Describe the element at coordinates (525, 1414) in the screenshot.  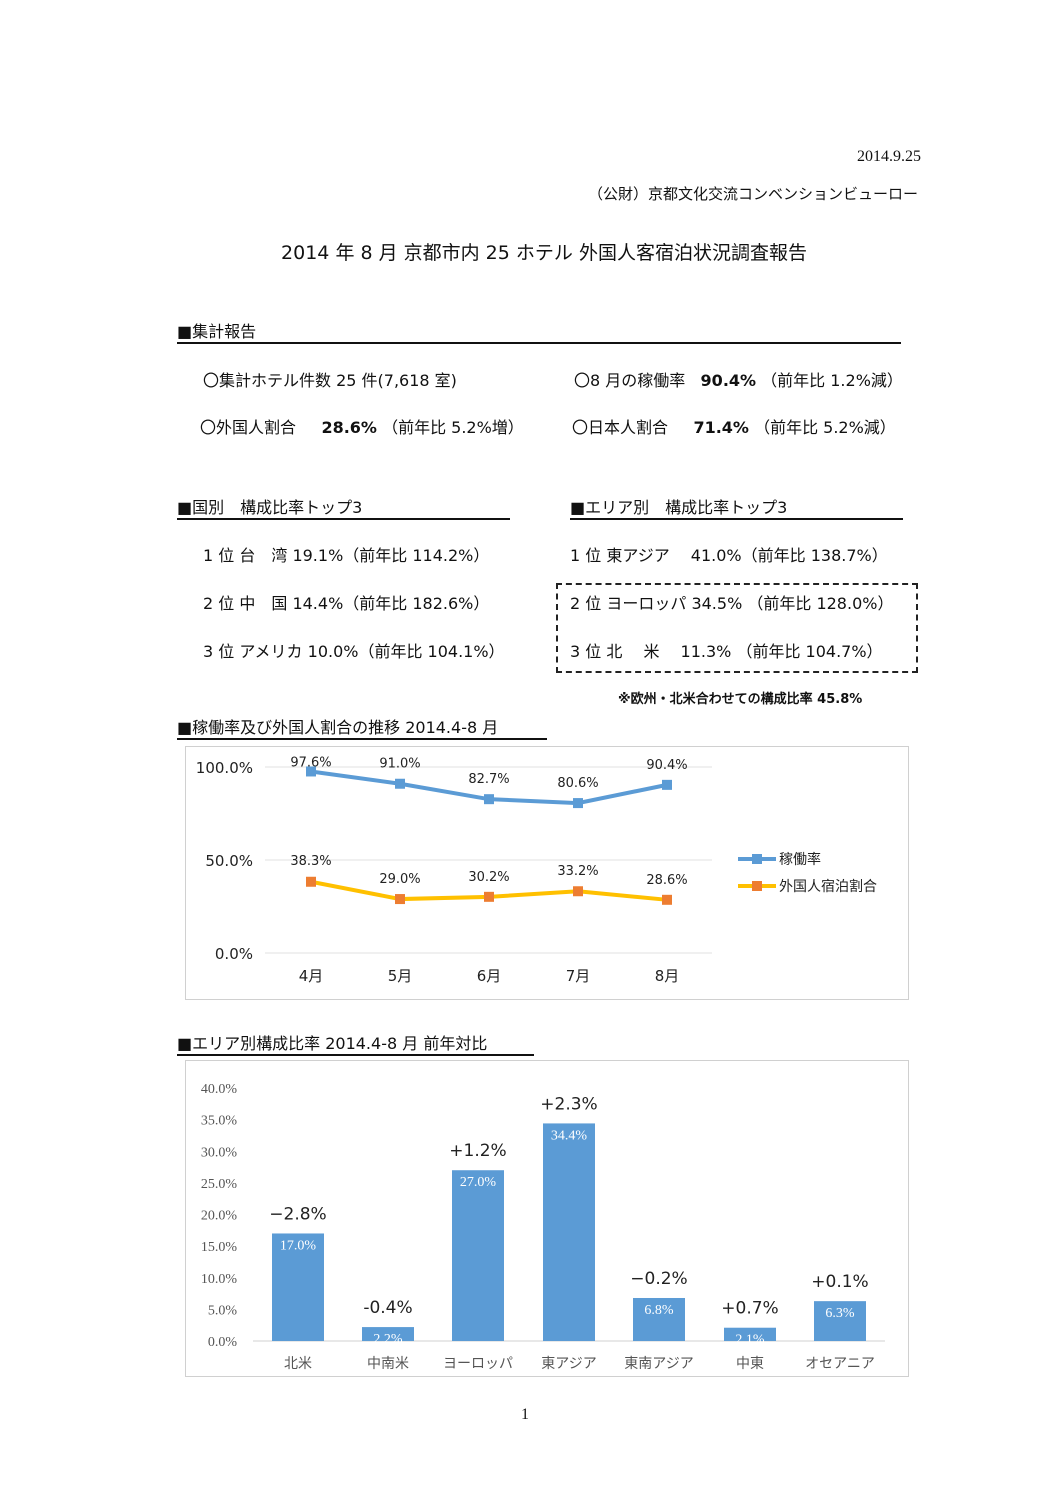
I see `page-number: 1` at that location.